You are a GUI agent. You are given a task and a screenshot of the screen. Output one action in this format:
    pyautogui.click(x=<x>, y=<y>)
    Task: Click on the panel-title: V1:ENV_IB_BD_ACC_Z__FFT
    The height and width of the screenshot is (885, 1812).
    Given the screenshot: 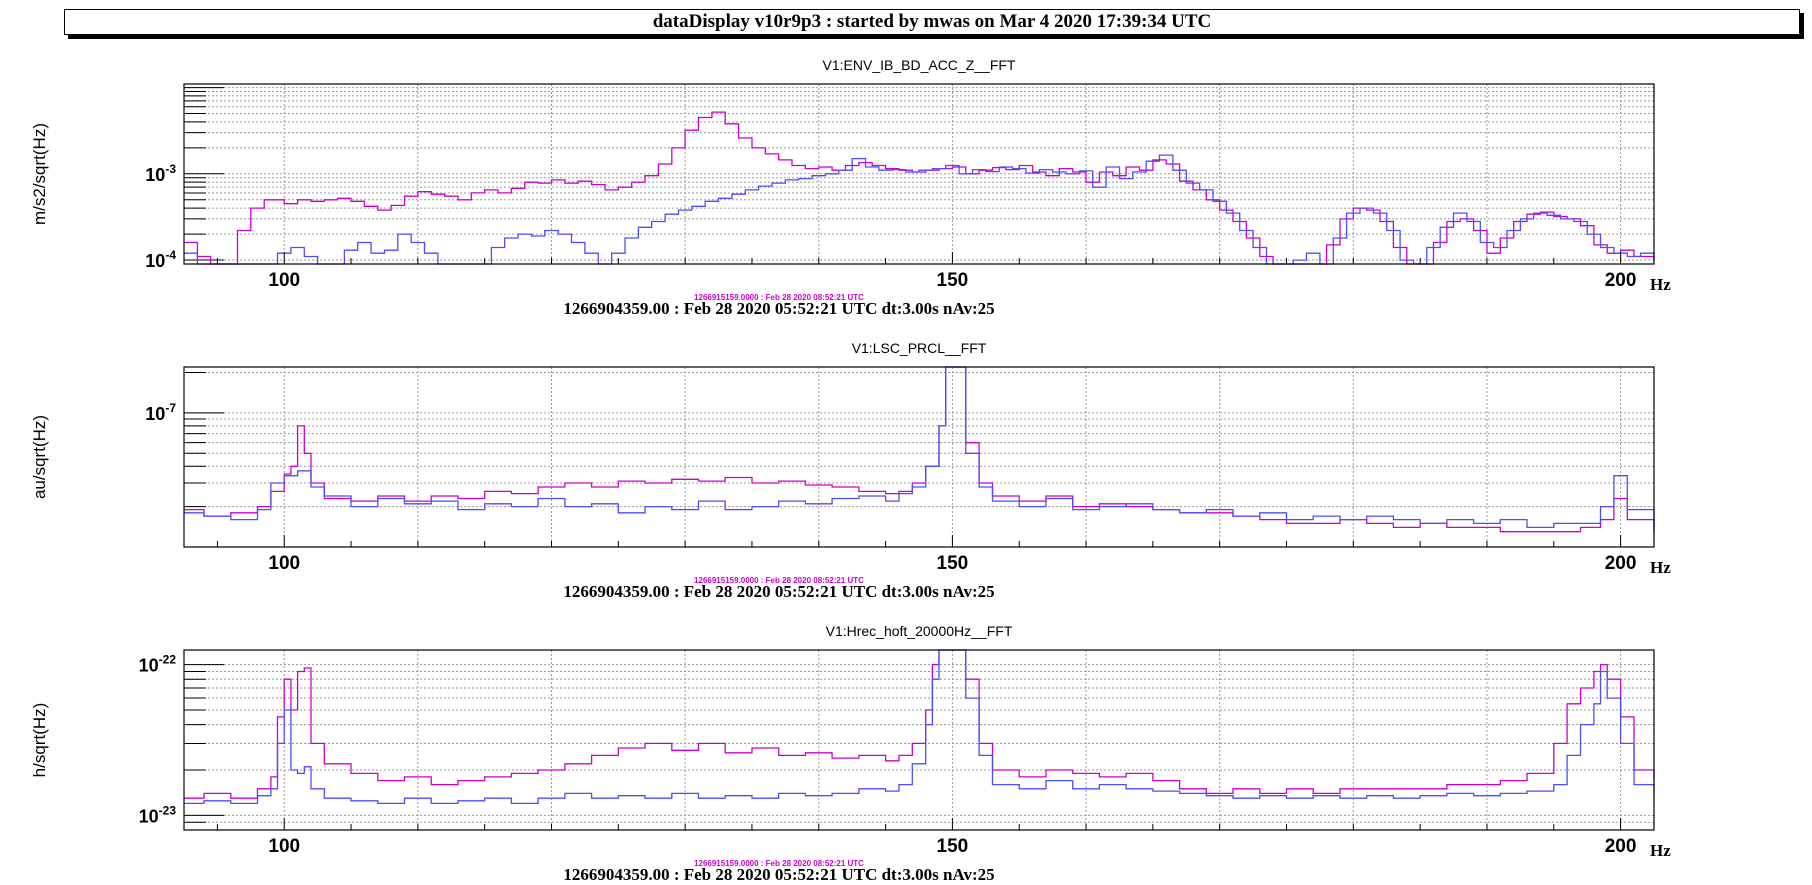 What is the action you would take?
    pyautogui.click(x=919, y=65)
    